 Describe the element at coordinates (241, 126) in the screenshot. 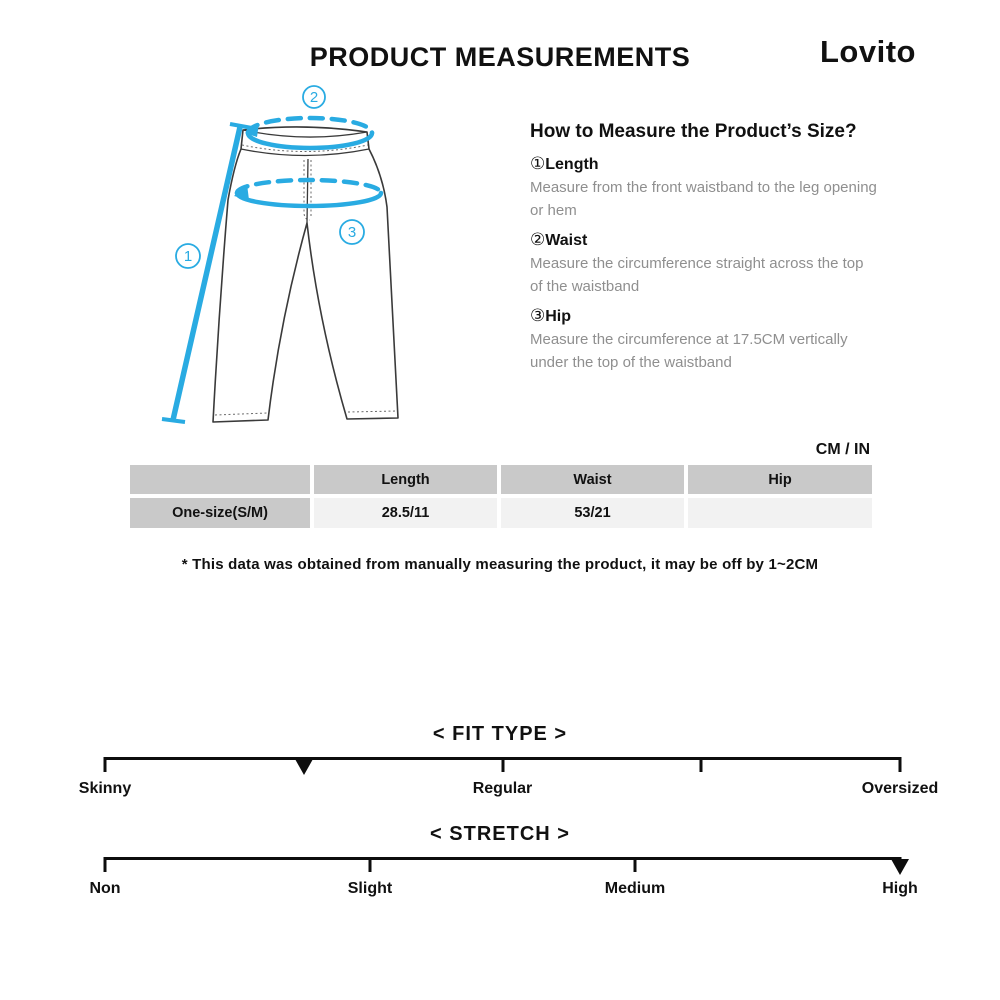

I see `length-measure-cap-top` at that location.